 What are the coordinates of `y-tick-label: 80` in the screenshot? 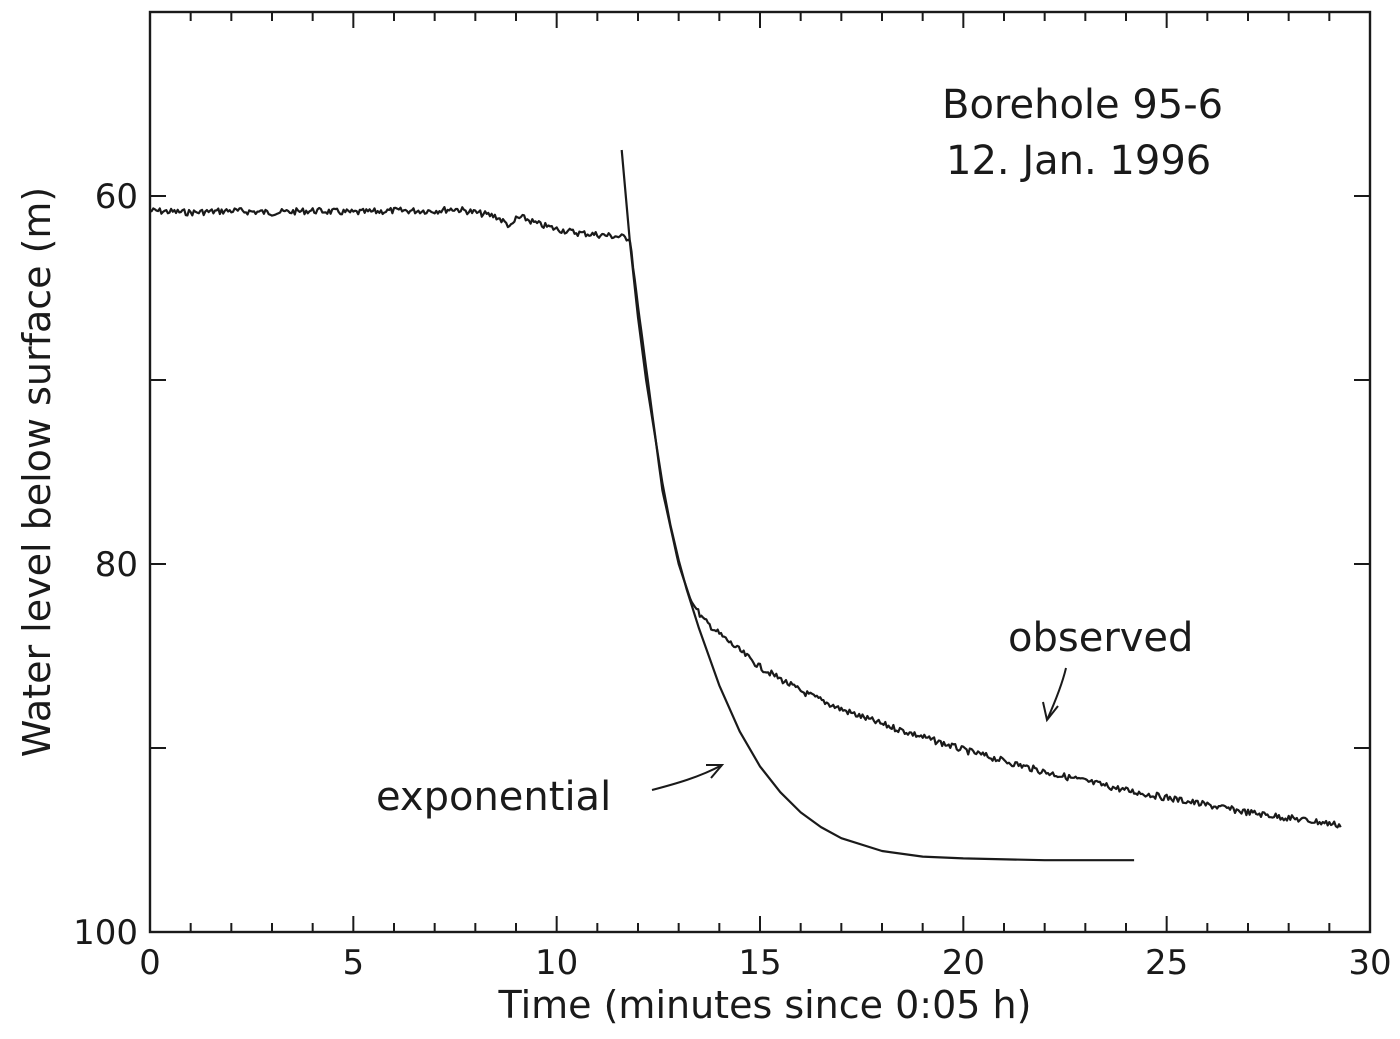 It's located at (116, 565).